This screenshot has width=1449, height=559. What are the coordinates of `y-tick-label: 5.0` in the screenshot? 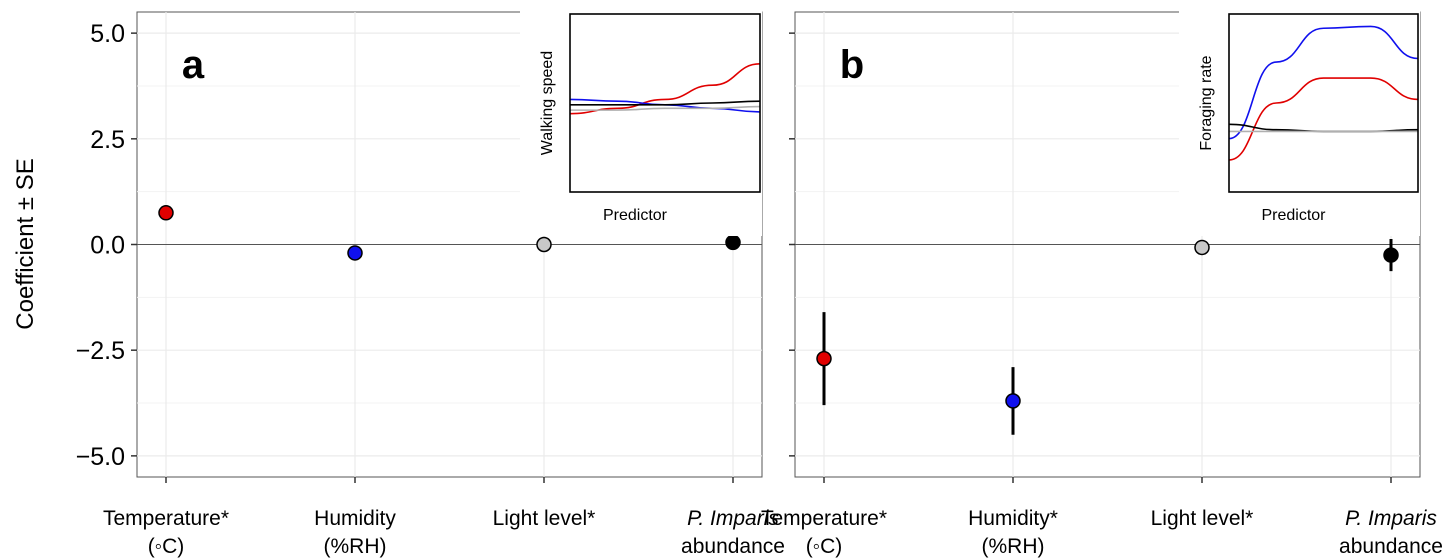 It's located at (107, 34).